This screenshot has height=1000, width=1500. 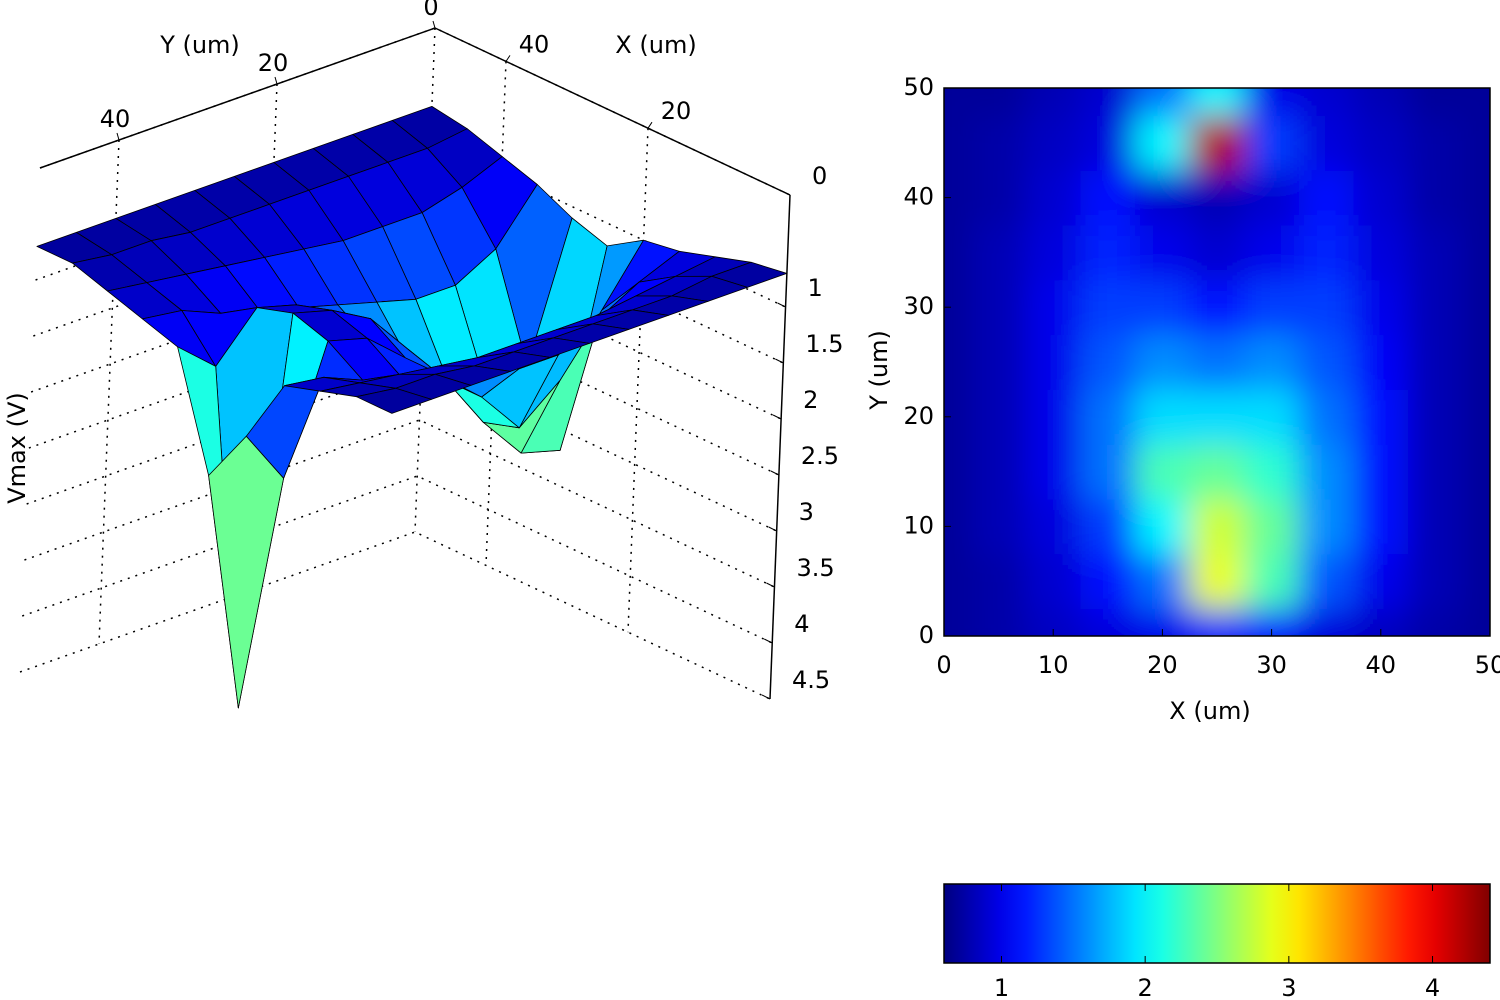 What do you see at coordinates (811, 680) in the screenshot?
I see `z-tick-label: 4.5` at bounding box center [811, 680].